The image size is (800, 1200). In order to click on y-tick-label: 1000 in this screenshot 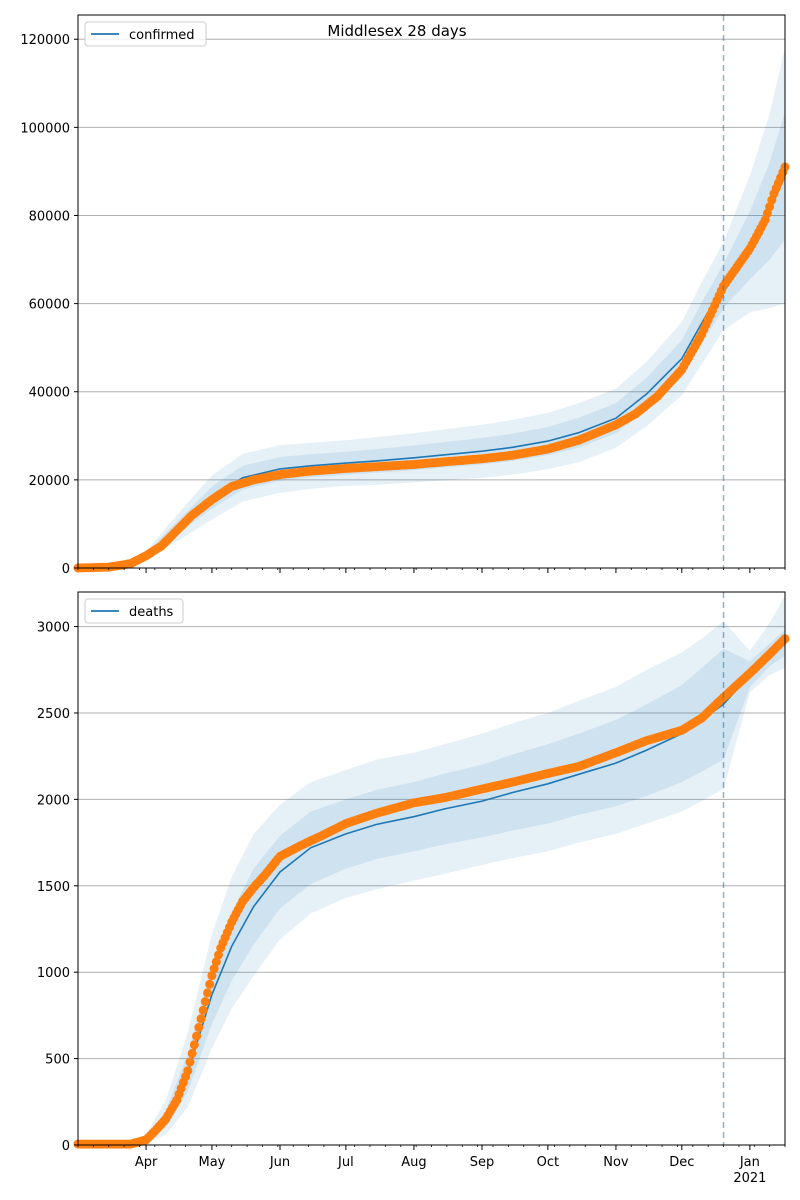, I will do `click(53, 973)`.